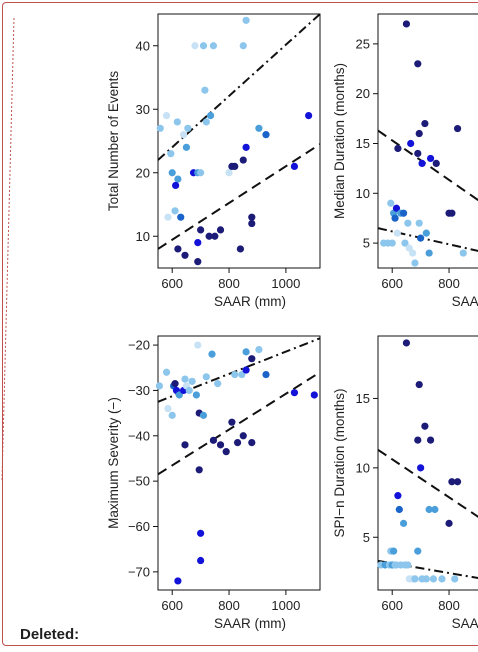 The image size is (478, 652). Describe the element at coordinates (239, 196) in the screenshot. I see `fit-line-dash` at that location.